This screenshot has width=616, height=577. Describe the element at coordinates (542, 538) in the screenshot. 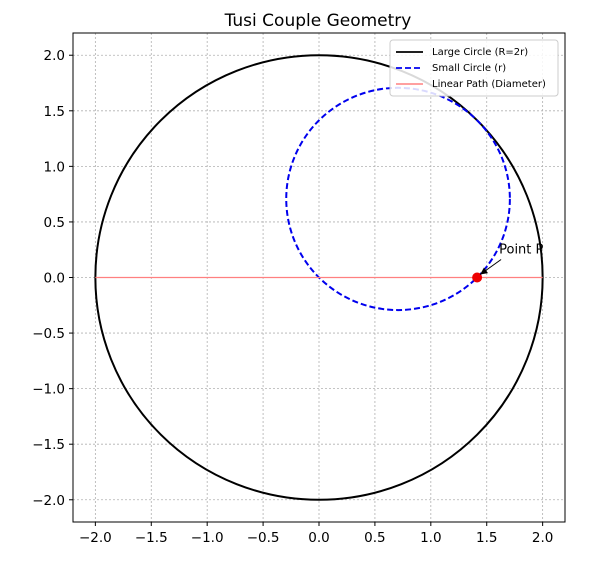

I see `x-tick-label: 2.0` at that location.